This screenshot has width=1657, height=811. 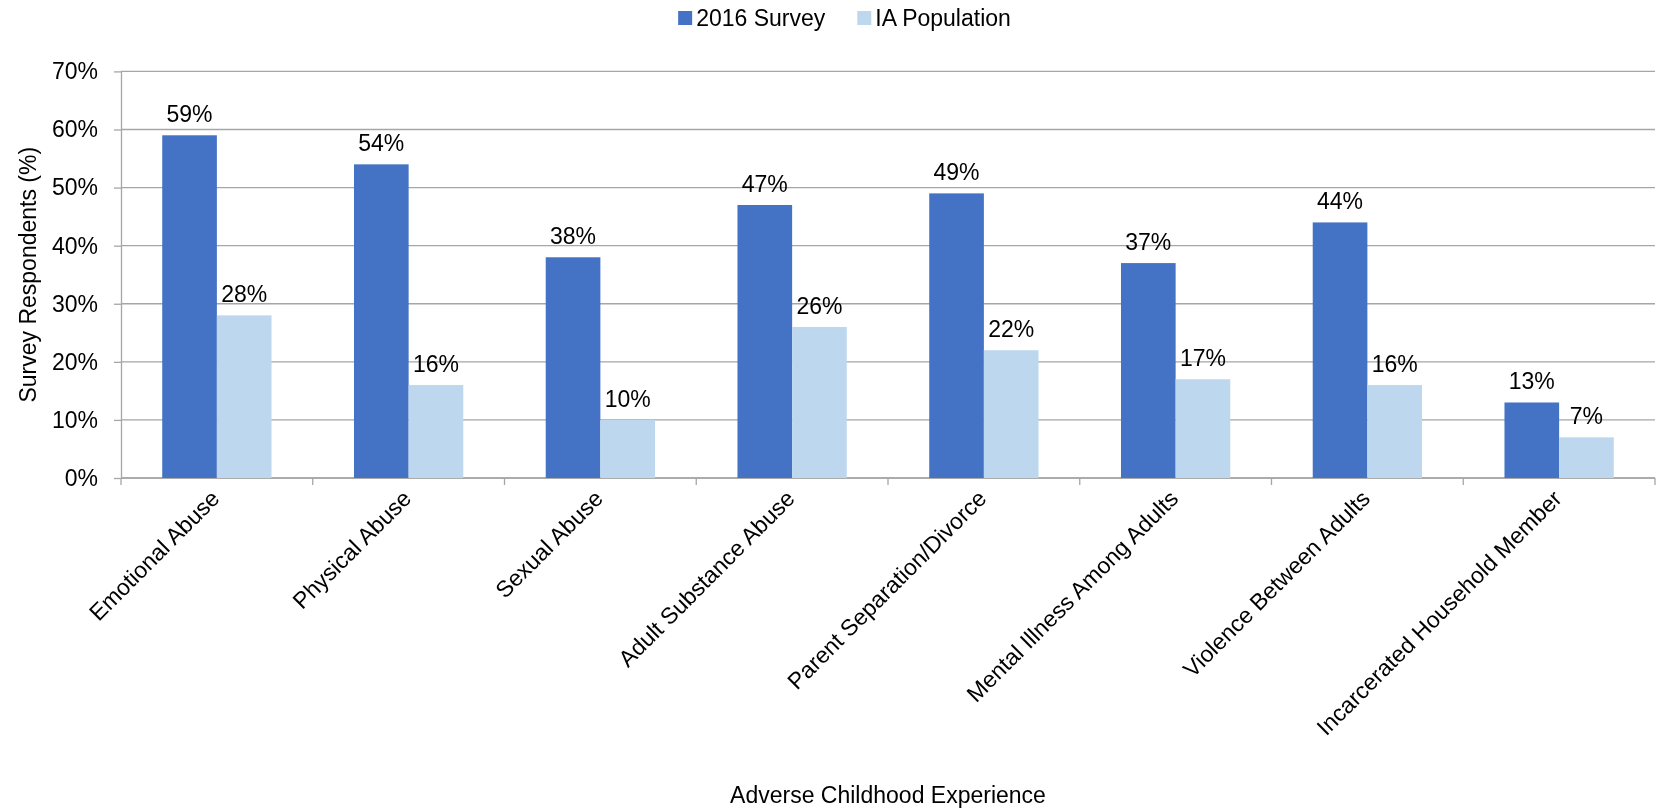 What do you see at coordinates (627, 398) in the screenshot?
I see `data-label: 10%` at bounding box center [627, 398].